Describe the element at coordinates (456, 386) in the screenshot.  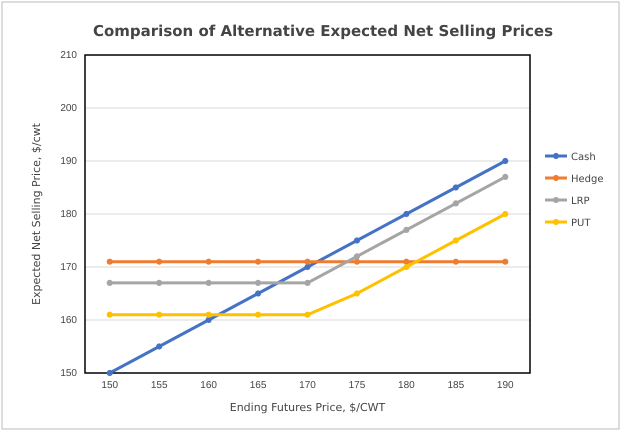
I see `x-tick-label: 185` at that location.